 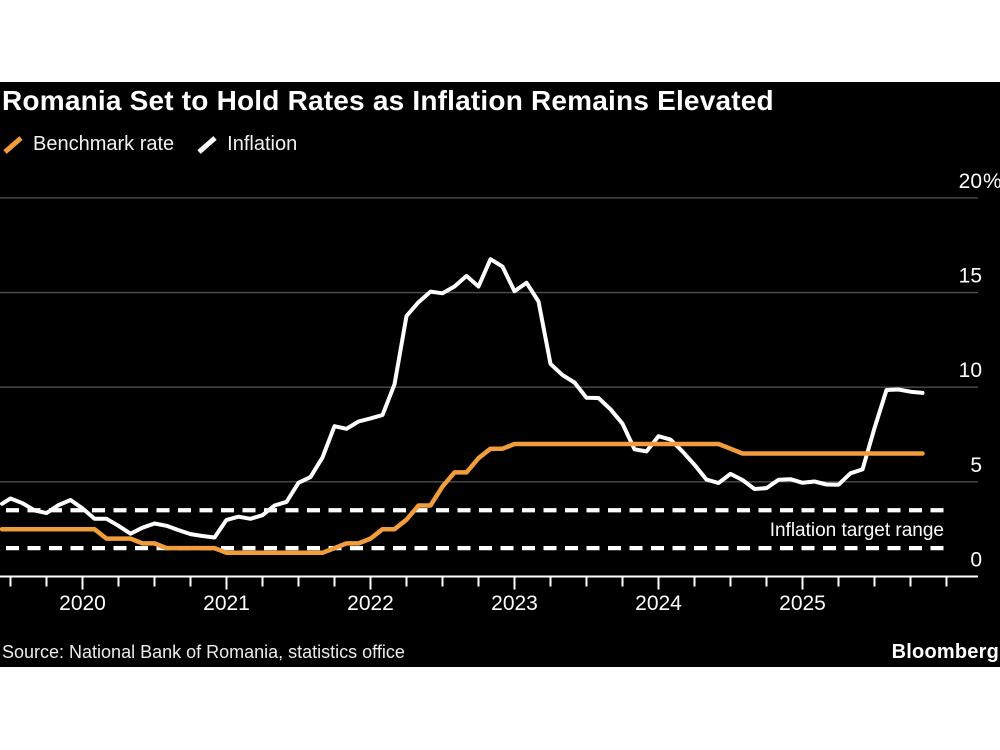 I want to click on series-benchmark-rate, so click(x=462, y=498).